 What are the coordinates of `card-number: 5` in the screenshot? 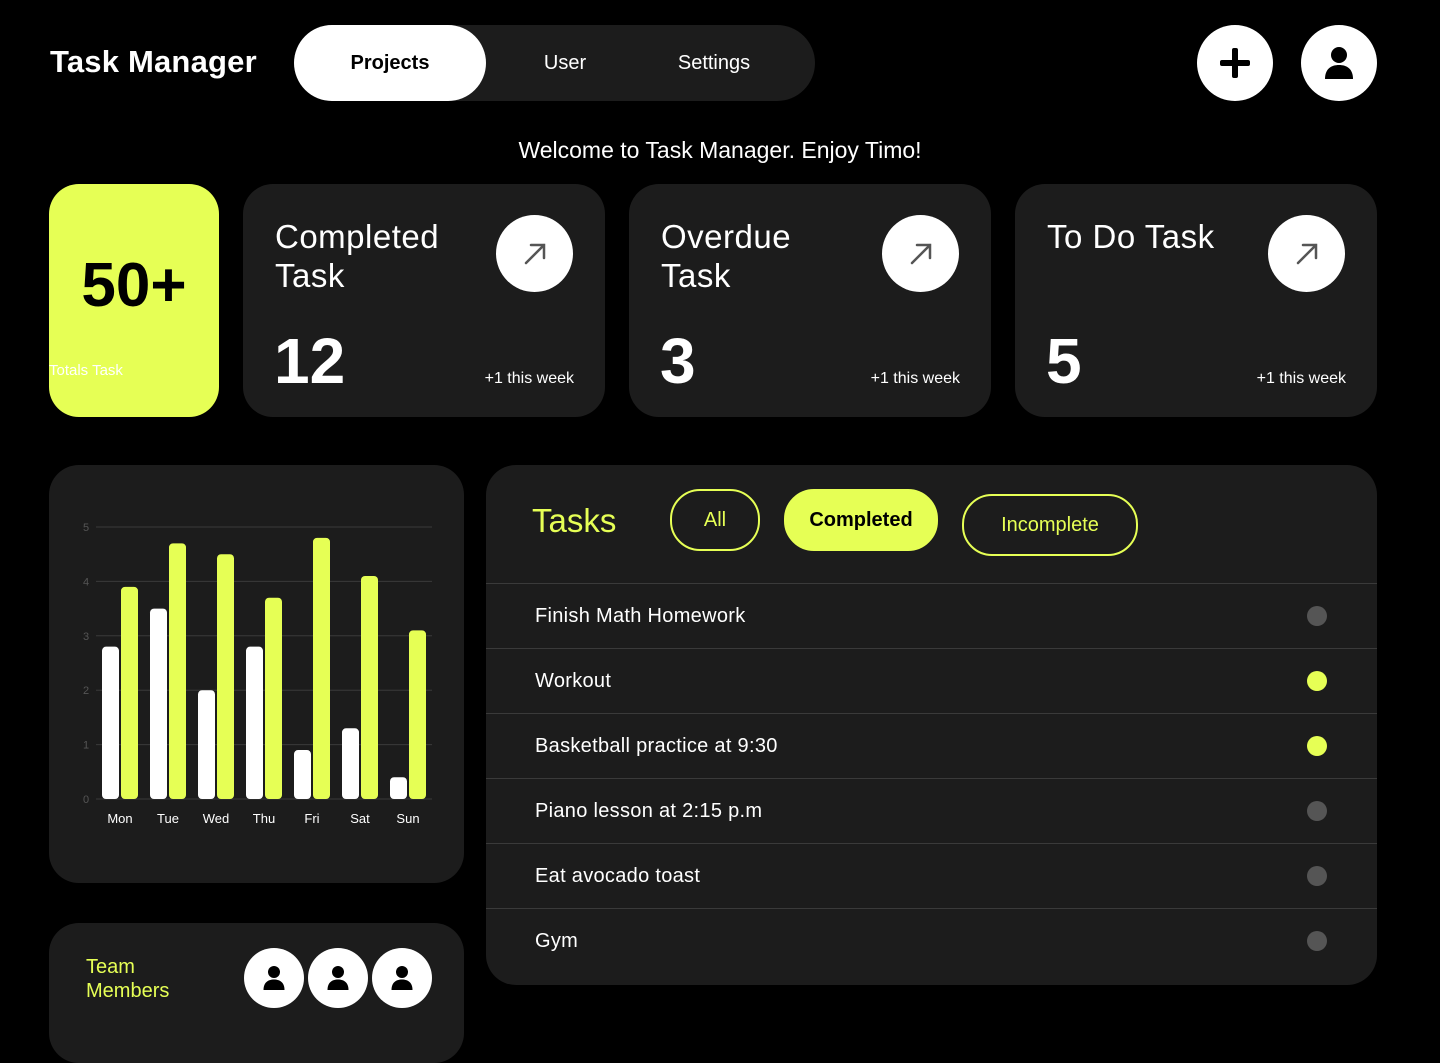 It's located at (1064, 361).